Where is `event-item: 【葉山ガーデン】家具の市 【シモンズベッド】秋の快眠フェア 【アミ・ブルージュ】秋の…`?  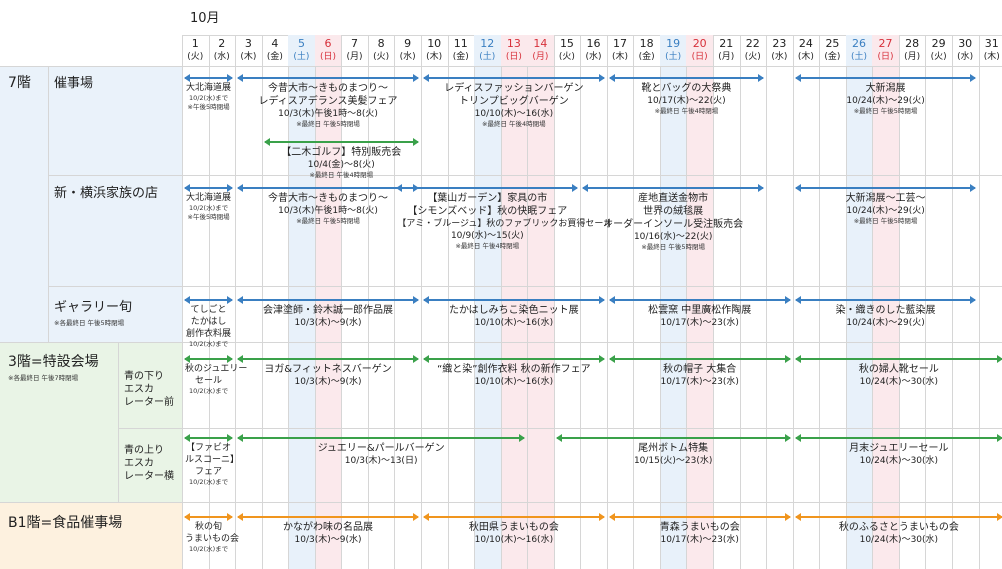 event-item: 【葉山ガーデン】家具の市 【シモンズベッド】秋の快眠フェア 【アミ・ブルージュ】秋の… is located at coordinates (504, 221).